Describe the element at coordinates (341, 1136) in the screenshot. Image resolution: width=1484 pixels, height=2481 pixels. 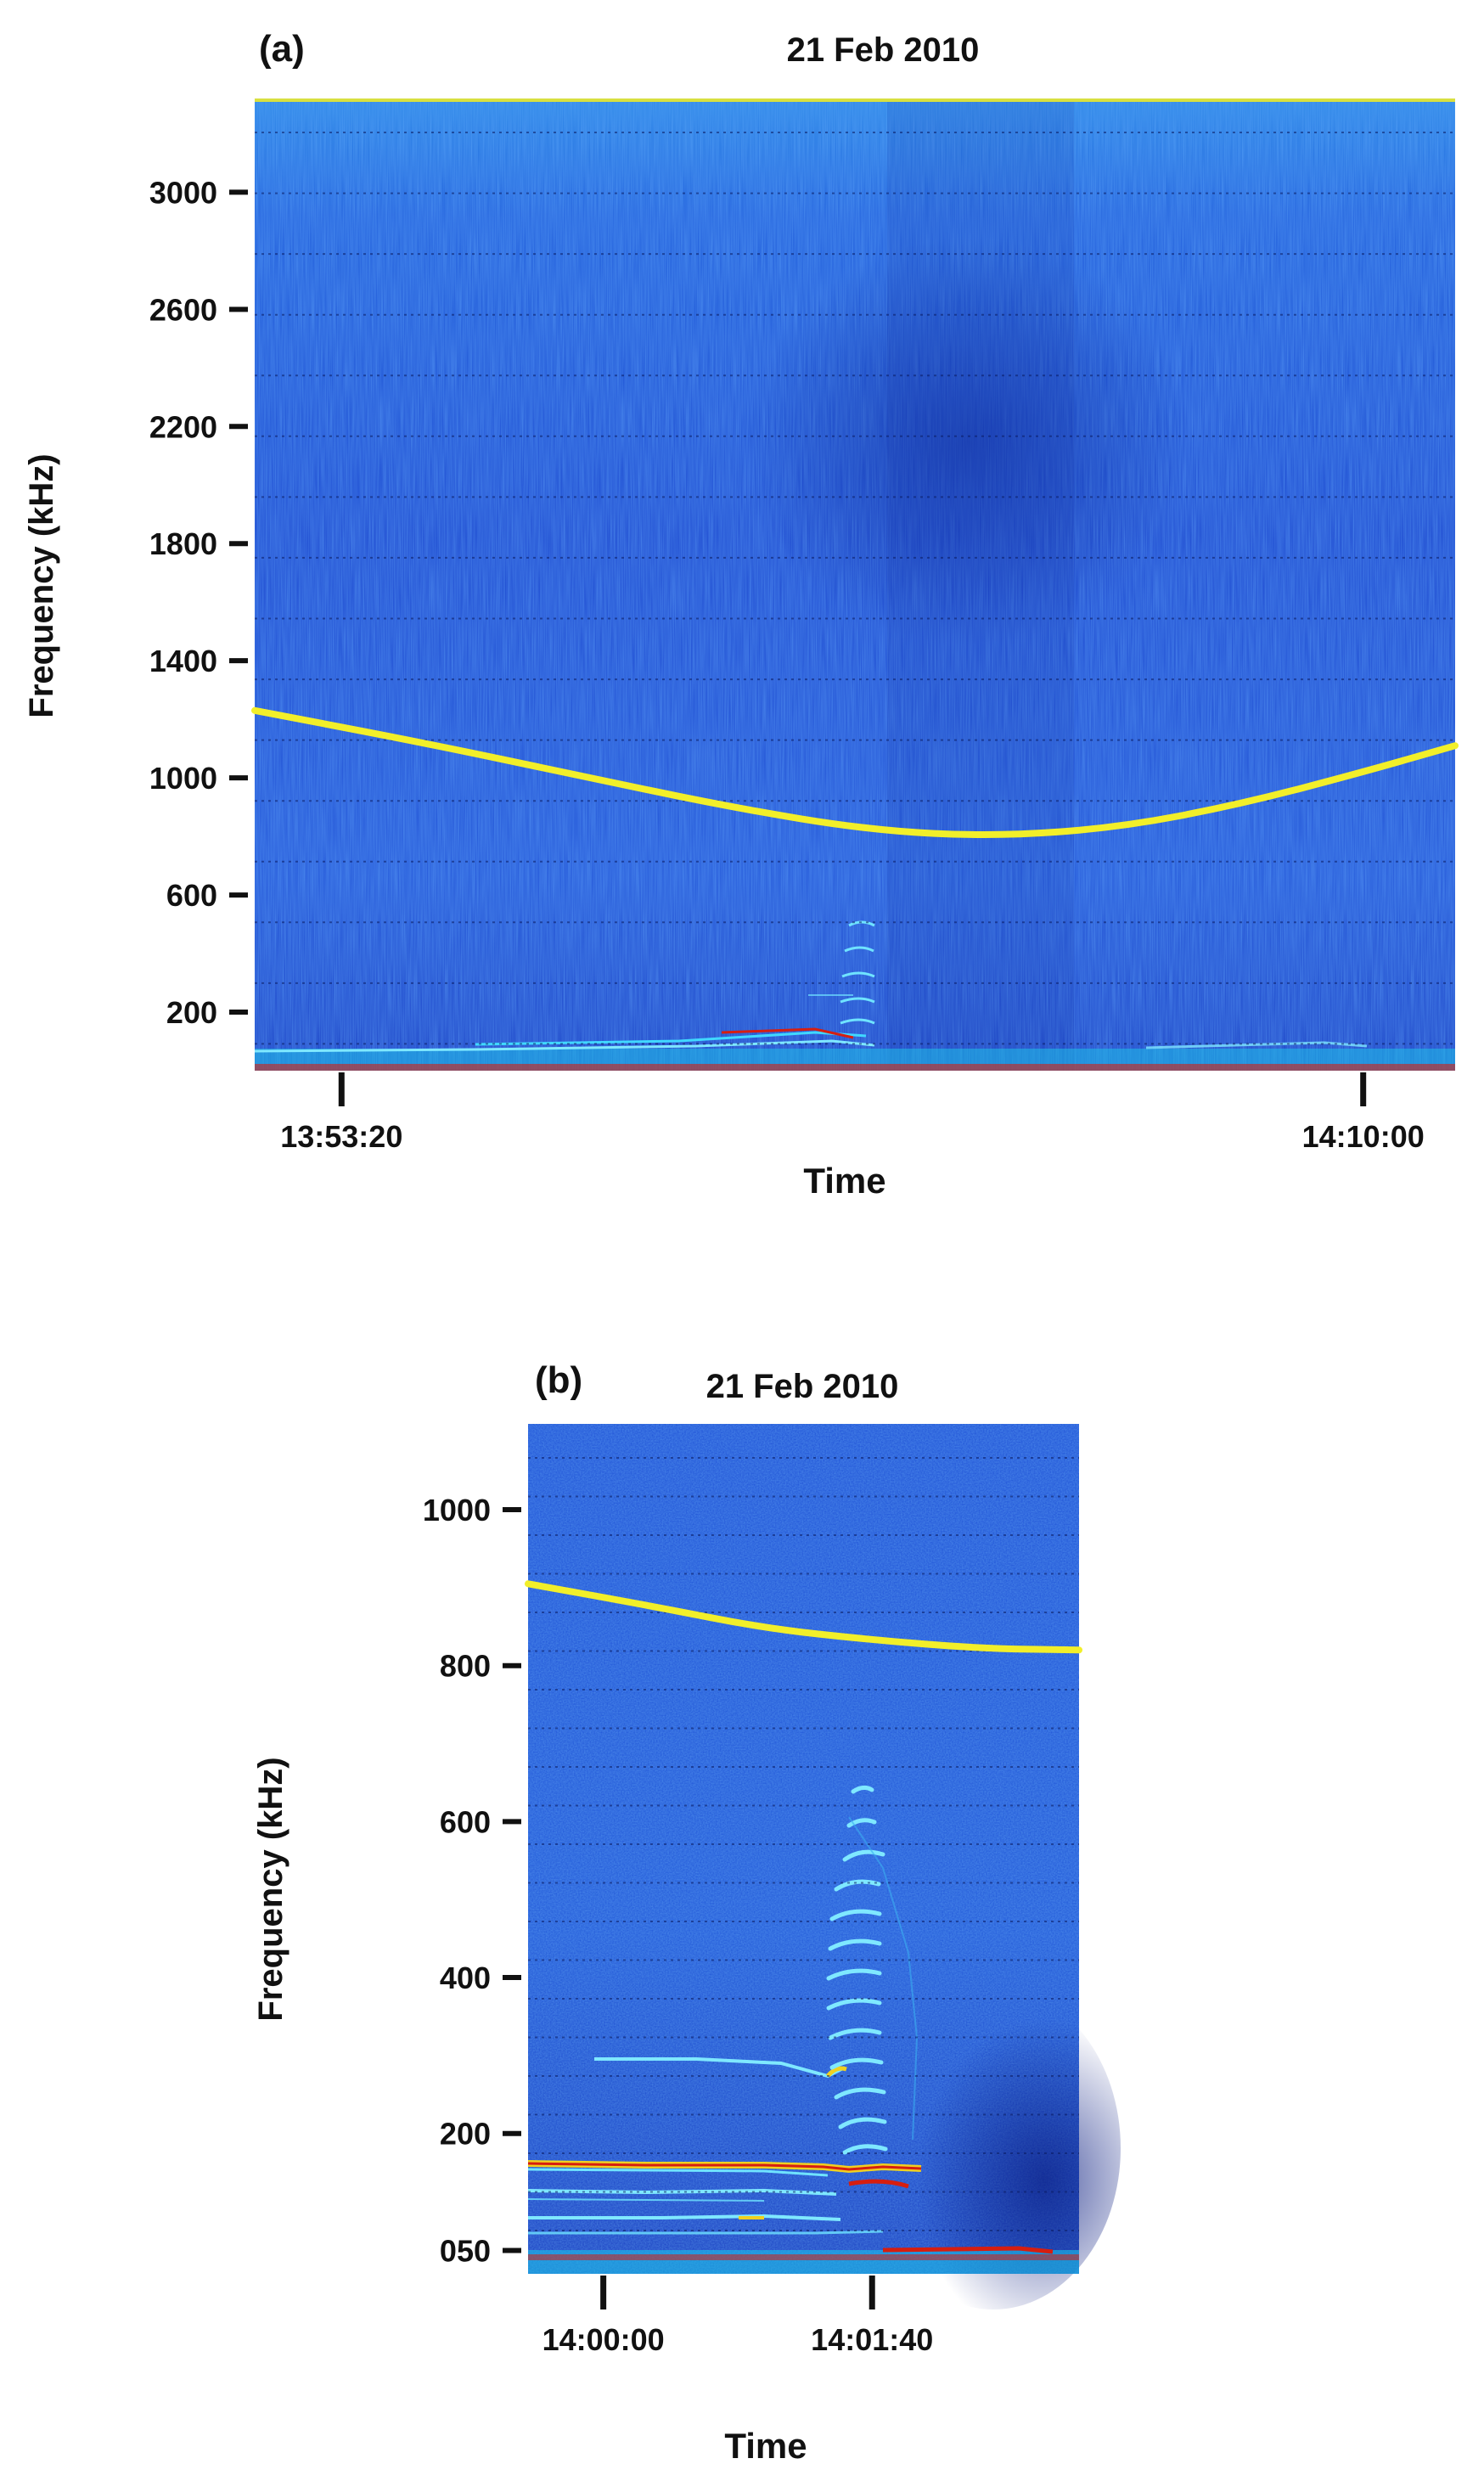
I see `x-tick-label: 13:53:20` at that location.